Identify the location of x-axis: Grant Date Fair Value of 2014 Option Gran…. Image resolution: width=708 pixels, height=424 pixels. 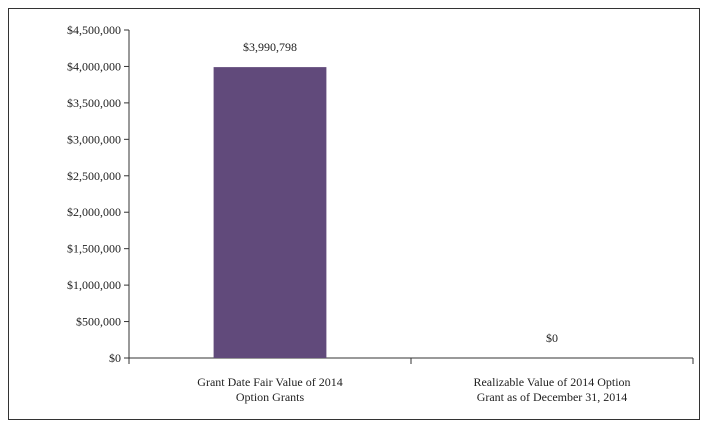
(411, 380).